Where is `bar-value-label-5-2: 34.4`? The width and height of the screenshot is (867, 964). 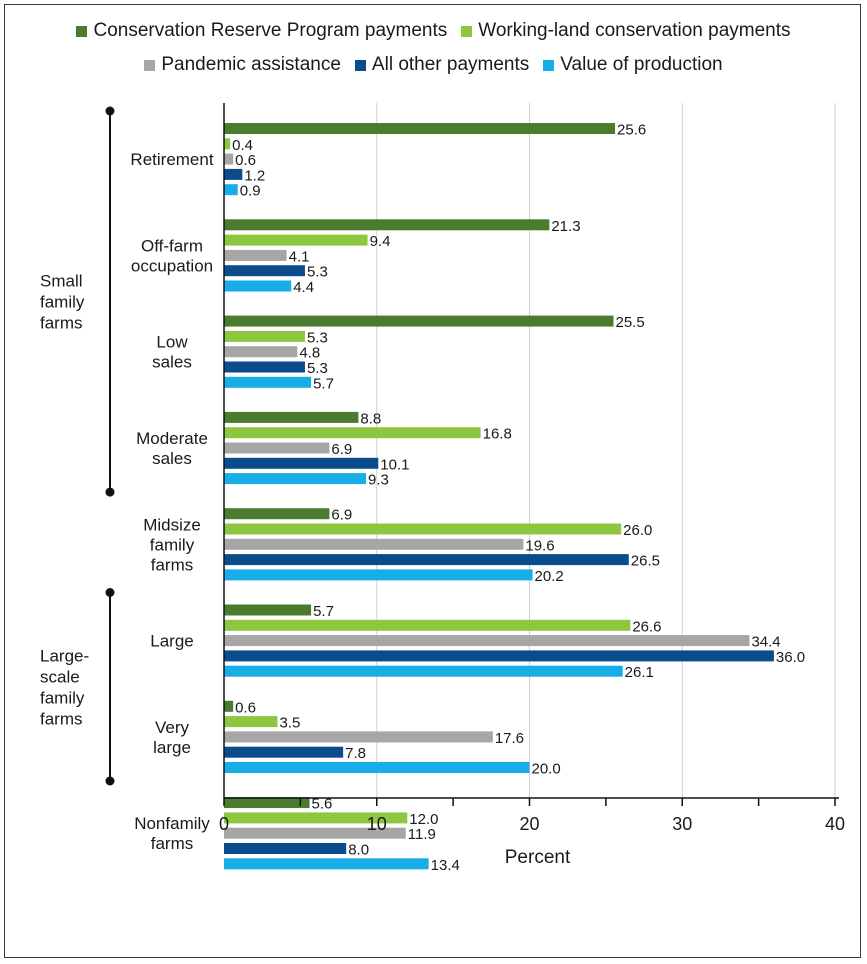
bar-value-label-5-2: 34.4 is located at coordinates (765, 642).